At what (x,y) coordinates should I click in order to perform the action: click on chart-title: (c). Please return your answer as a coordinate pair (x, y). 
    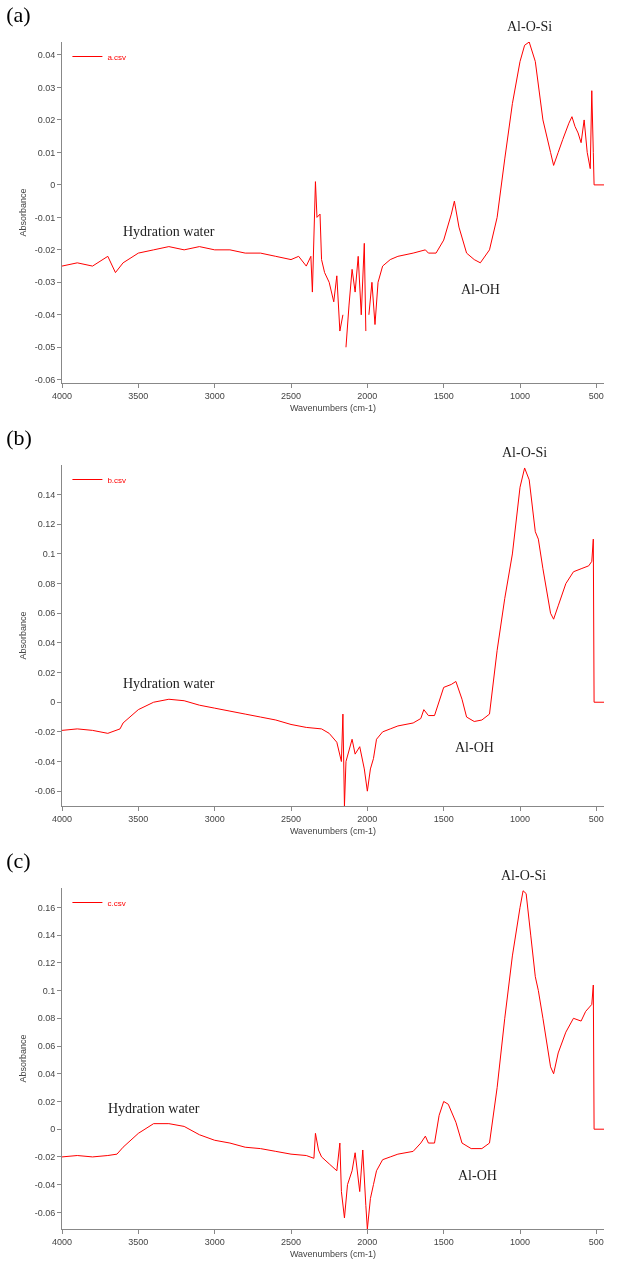
    Looking at the image, I should click on (18, 860).